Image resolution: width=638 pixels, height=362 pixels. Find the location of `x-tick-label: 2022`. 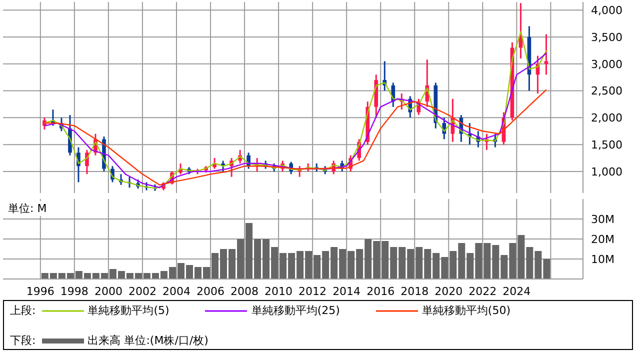

x-tick-label: 2022 is located at coordinates (482, 291).